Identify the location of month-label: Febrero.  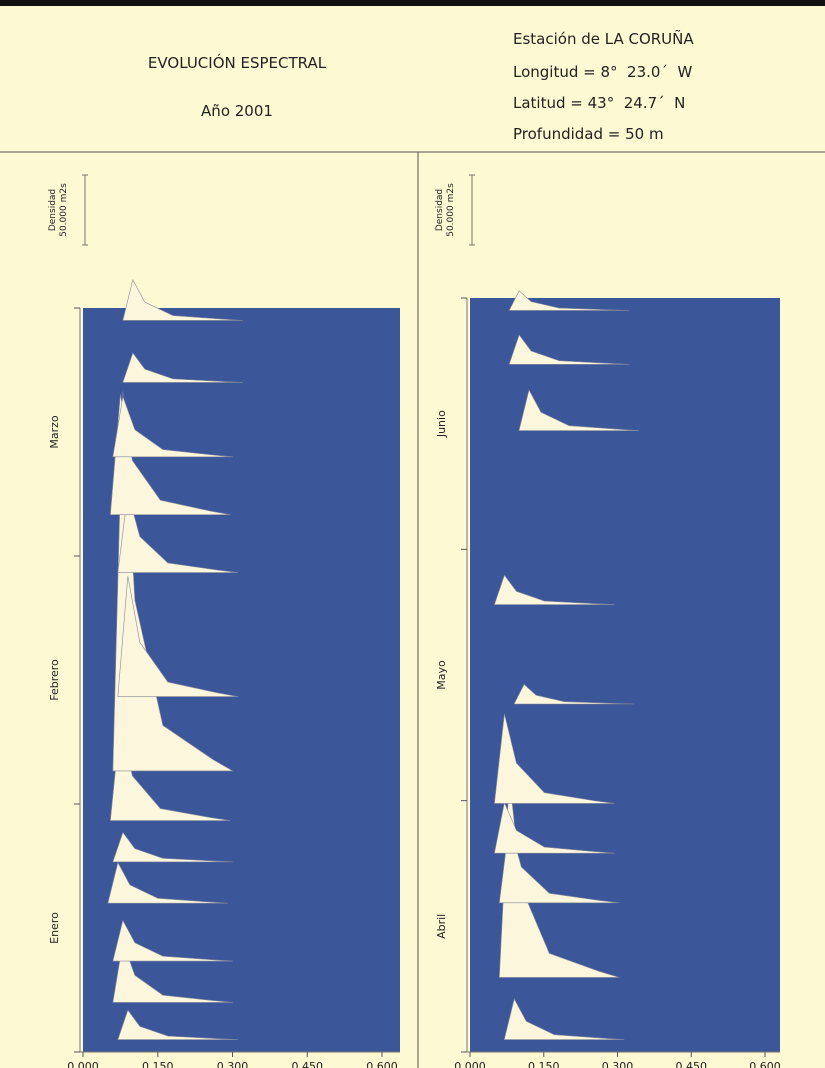
(54, 680).